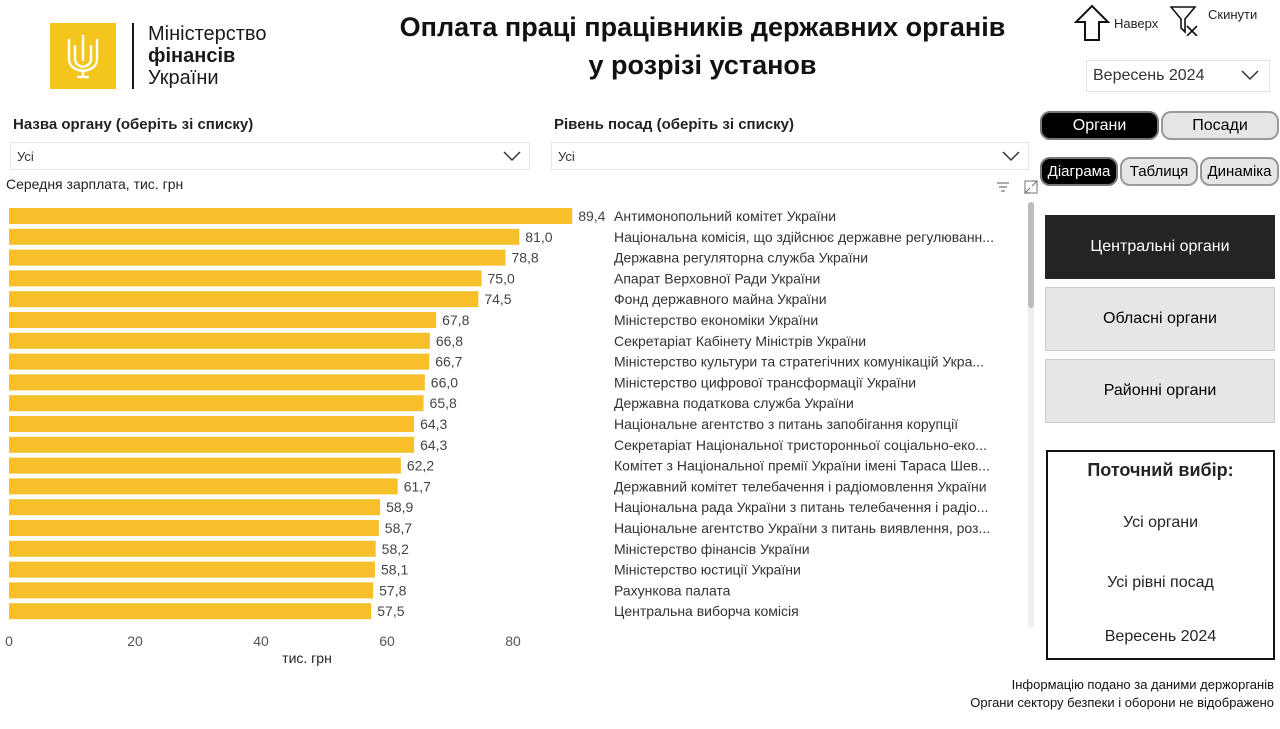  I want to click on logo-text: Міністерство фінансів України, so click(207, 56).